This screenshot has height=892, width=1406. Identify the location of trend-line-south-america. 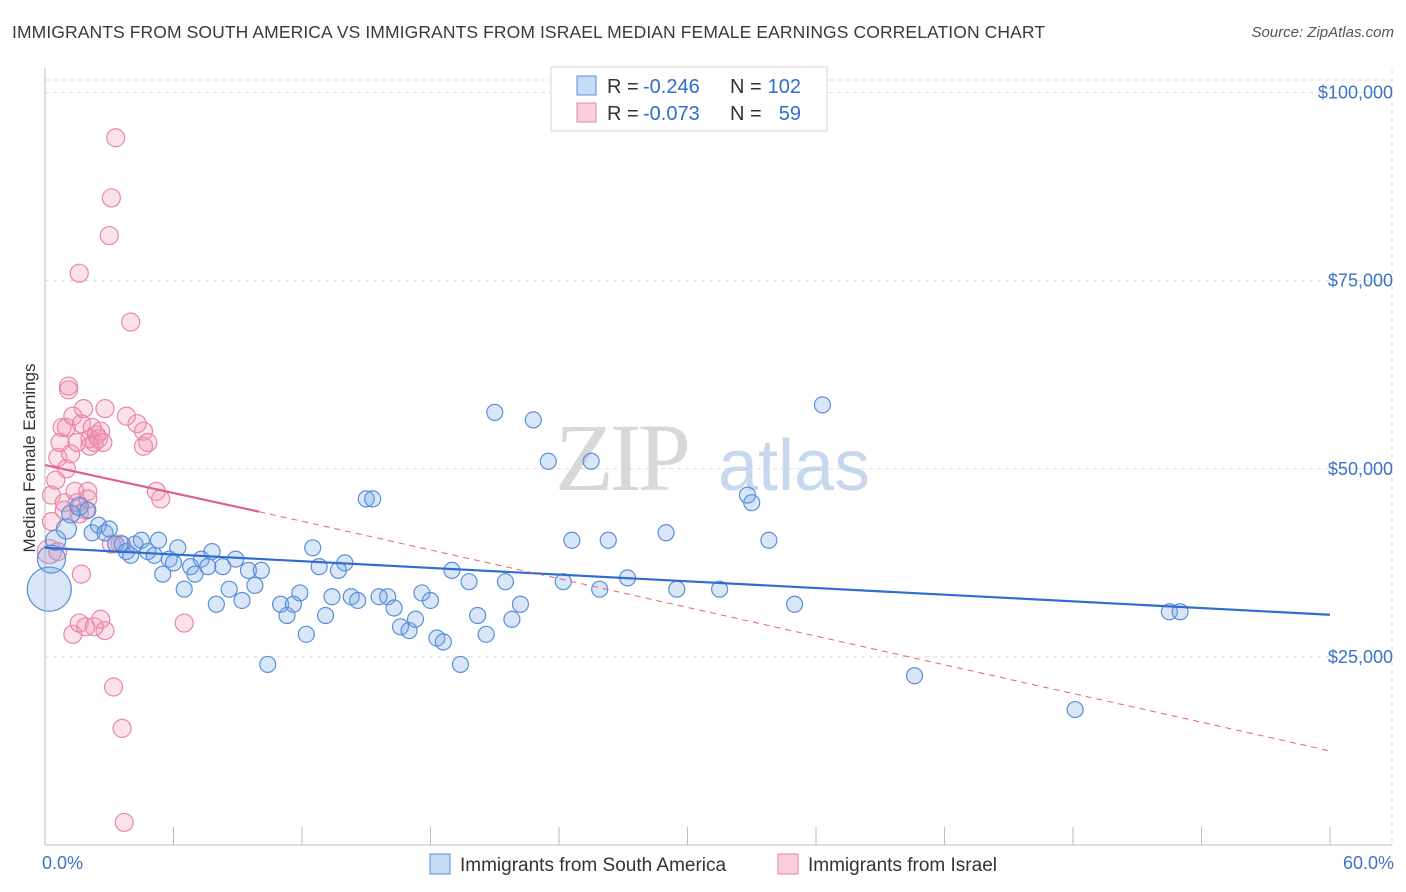
(687, 581).